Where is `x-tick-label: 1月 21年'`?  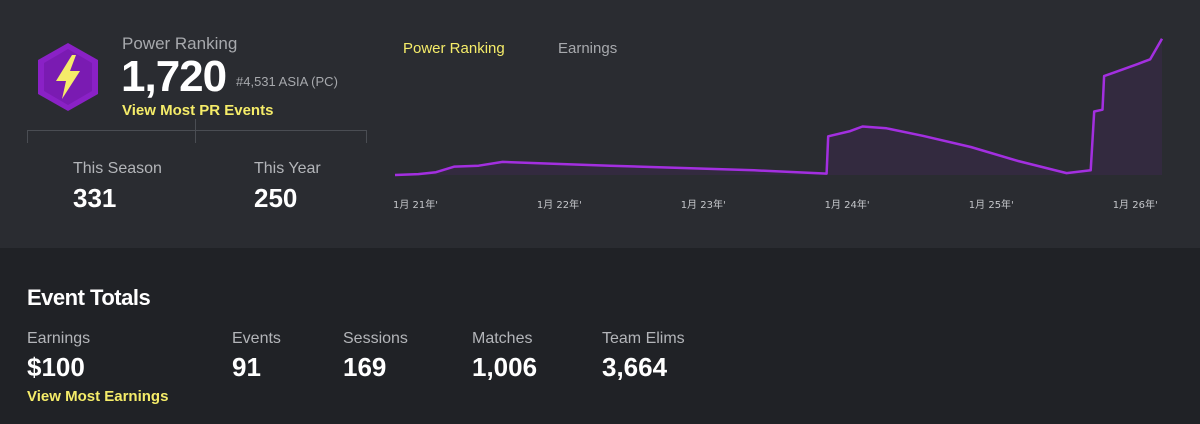
x-tick-label: 1月 21年' is located at coordinates (415, 204).